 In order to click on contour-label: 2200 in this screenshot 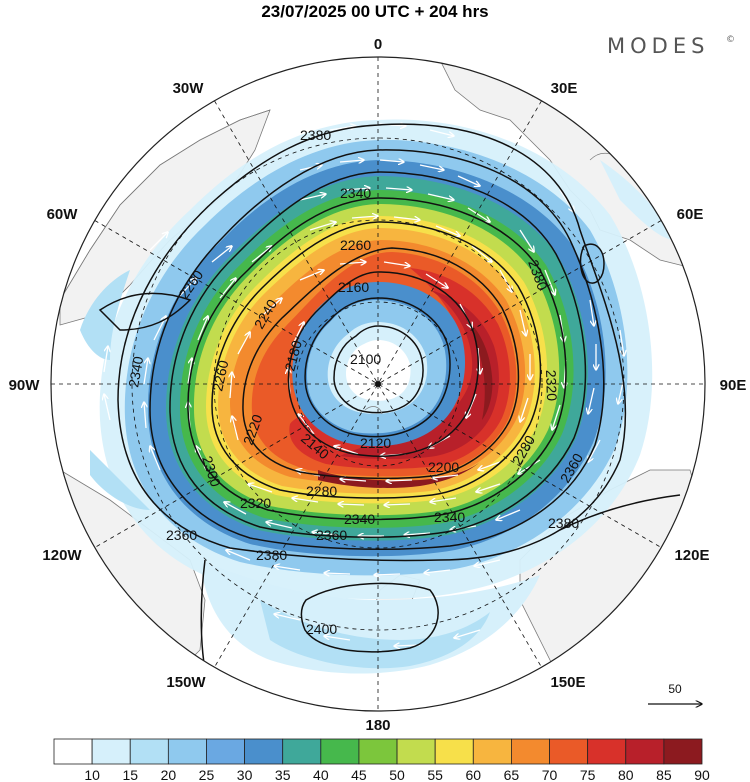, I will do `click(443, 467)`.